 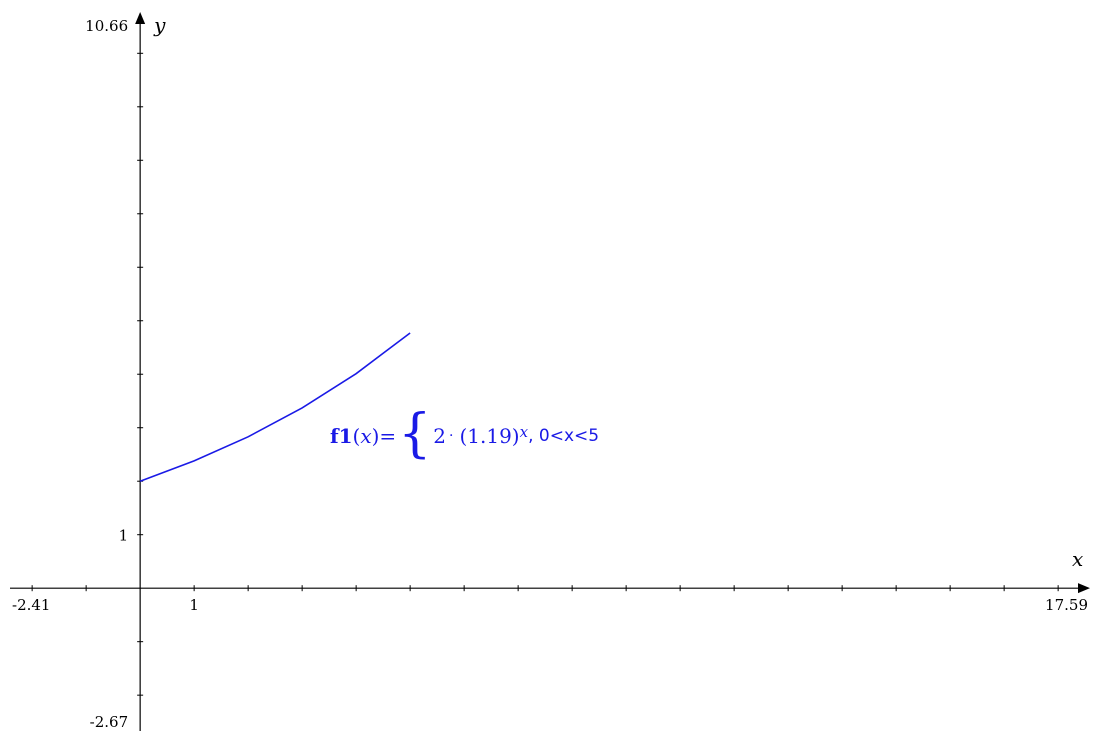 What do you see at coordinates (564, 436) in the screenshot?
I see `function-domain-condition: , 0<x<5` at bounding box center [564, 436].